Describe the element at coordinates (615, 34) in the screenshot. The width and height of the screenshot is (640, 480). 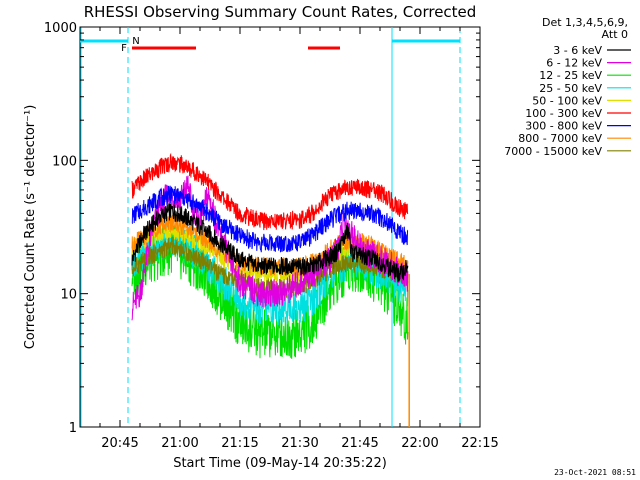
I see `legend-header-line2: Att 0` at that location.